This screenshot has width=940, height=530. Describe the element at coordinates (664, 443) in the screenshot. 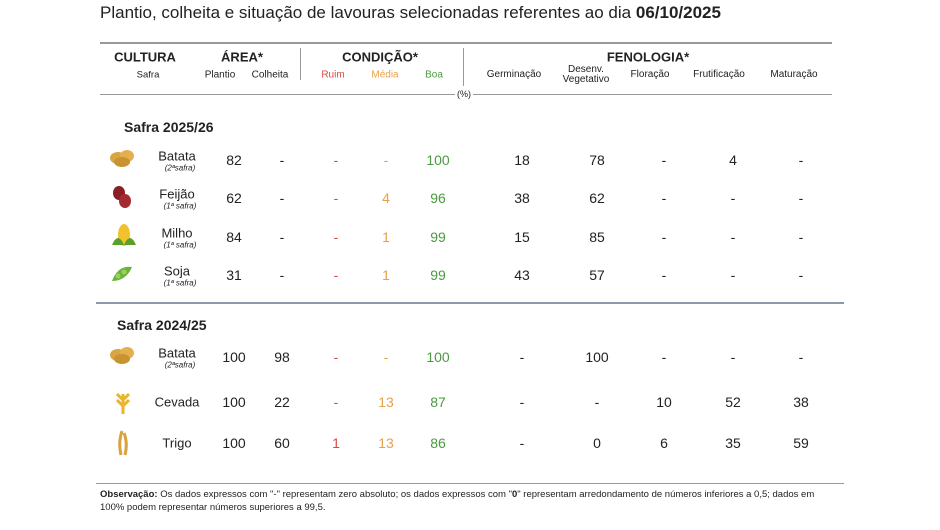

I see `cell: 6` at that location.